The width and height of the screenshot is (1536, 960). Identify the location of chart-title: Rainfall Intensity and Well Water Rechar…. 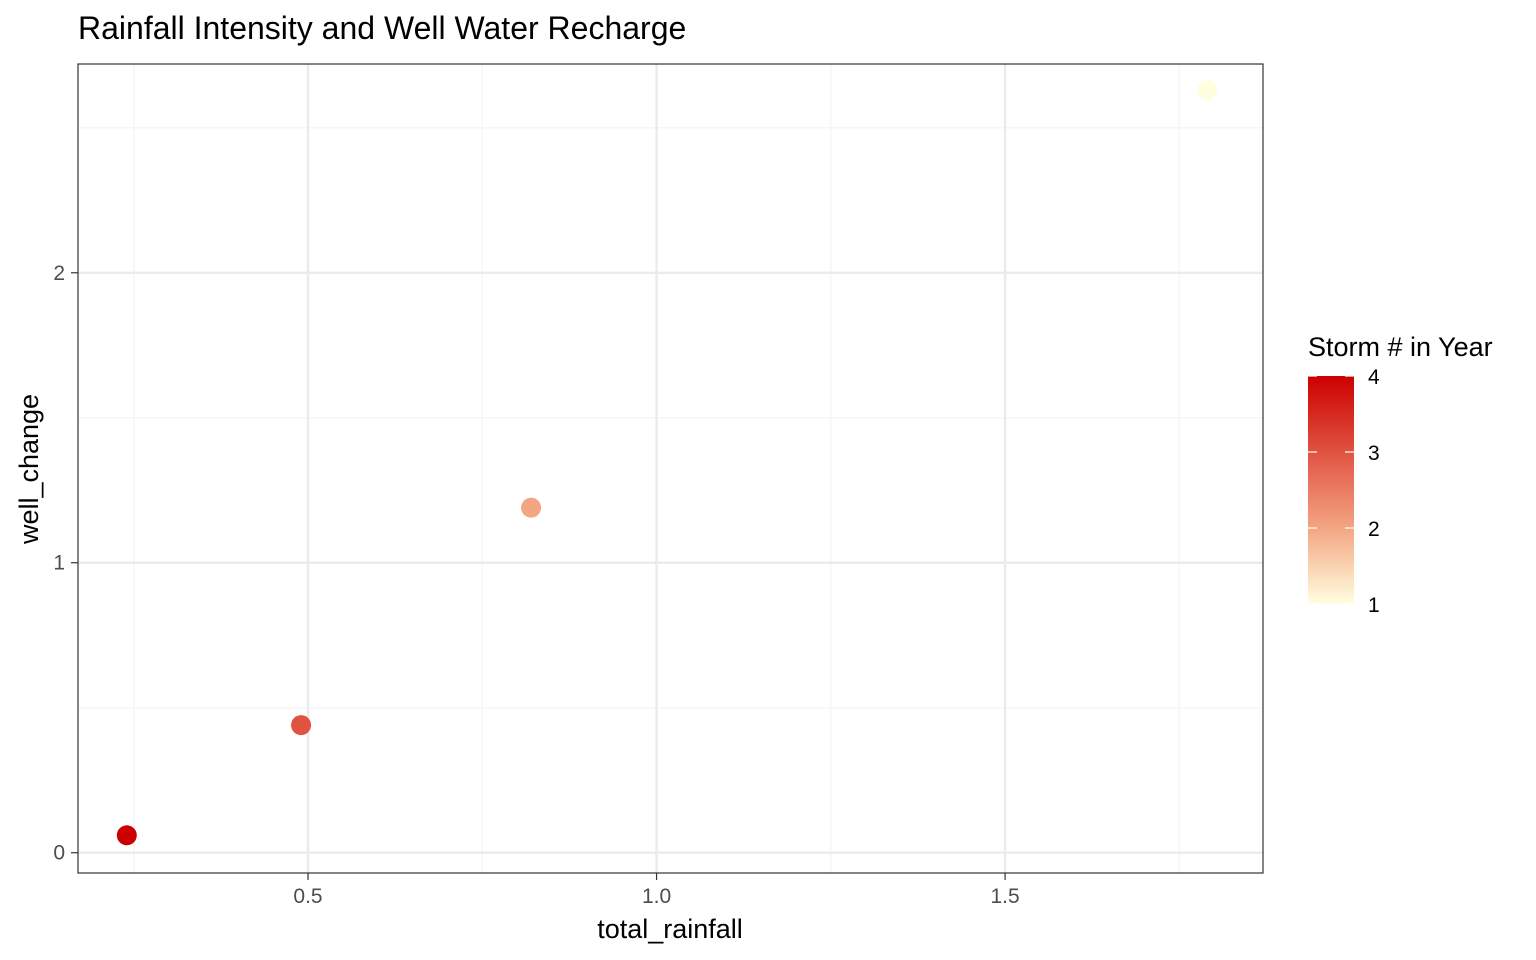
(382, 28).